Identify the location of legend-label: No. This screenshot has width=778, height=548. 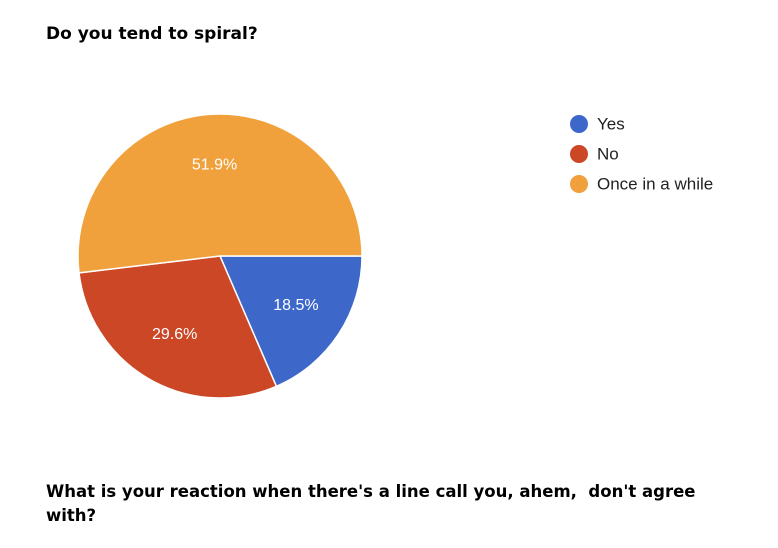
(608, 153).